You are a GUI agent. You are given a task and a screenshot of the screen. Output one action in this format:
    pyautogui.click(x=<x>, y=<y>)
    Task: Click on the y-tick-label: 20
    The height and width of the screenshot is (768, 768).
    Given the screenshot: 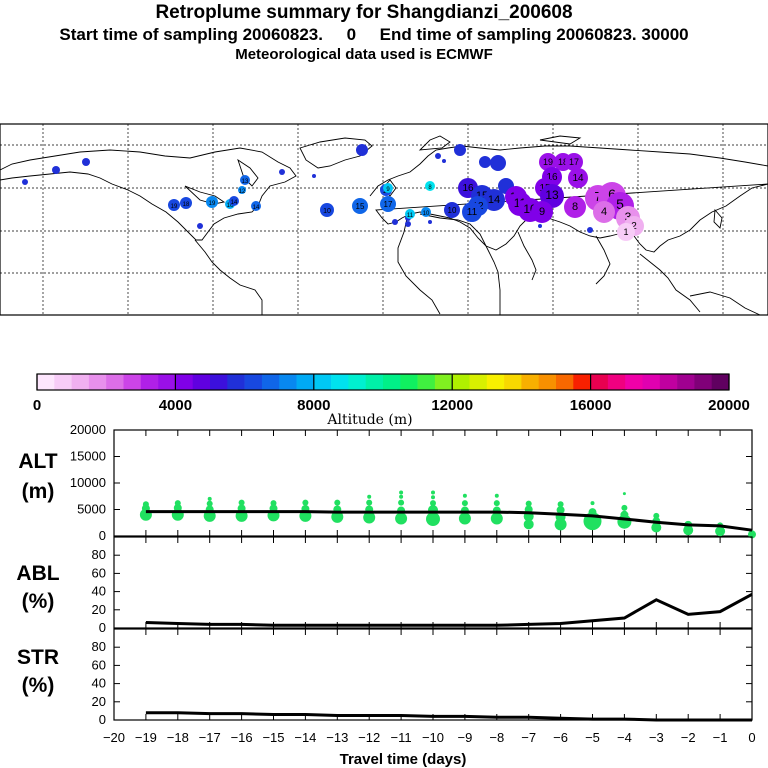 What is the action you would take?
    pyautogui.click(x=99, y=609)
    